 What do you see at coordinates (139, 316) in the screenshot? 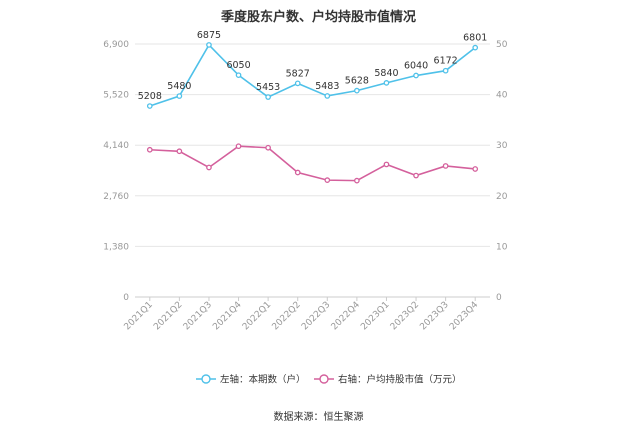
I see `x-tick-label: 2021Q1` at bounding box center [139, 316].